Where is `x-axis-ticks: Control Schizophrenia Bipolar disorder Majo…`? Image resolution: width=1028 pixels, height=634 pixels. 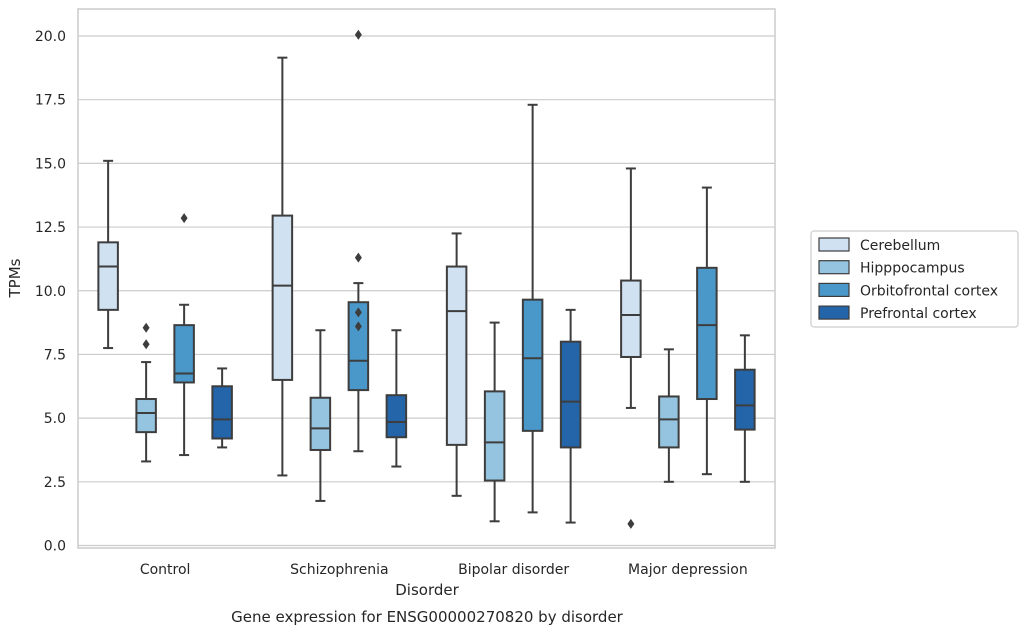 x-axis-ticks: Control Schizophrenia Bipolar disorder Majo… is located at coordinates (444, 570).